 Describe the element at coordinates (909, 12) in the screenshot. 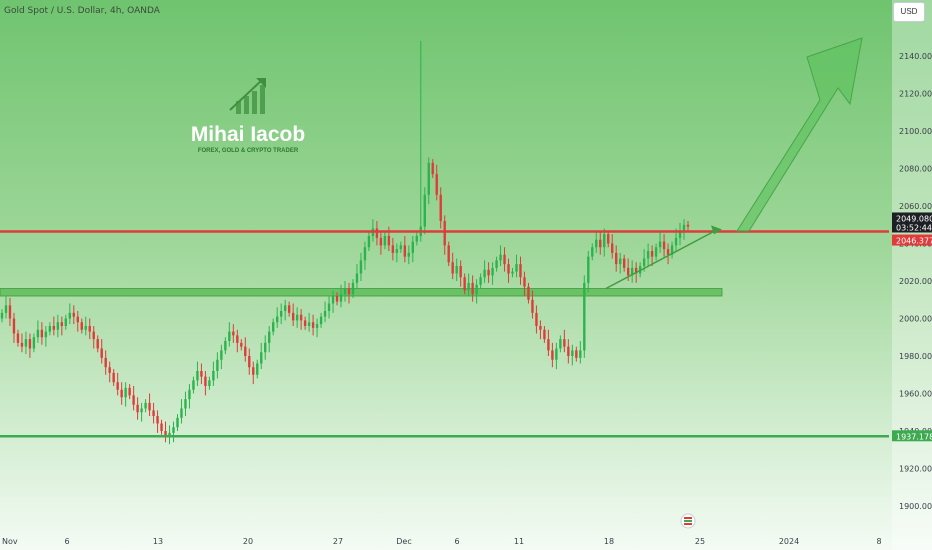

I see `currency-button: USD` at that location.